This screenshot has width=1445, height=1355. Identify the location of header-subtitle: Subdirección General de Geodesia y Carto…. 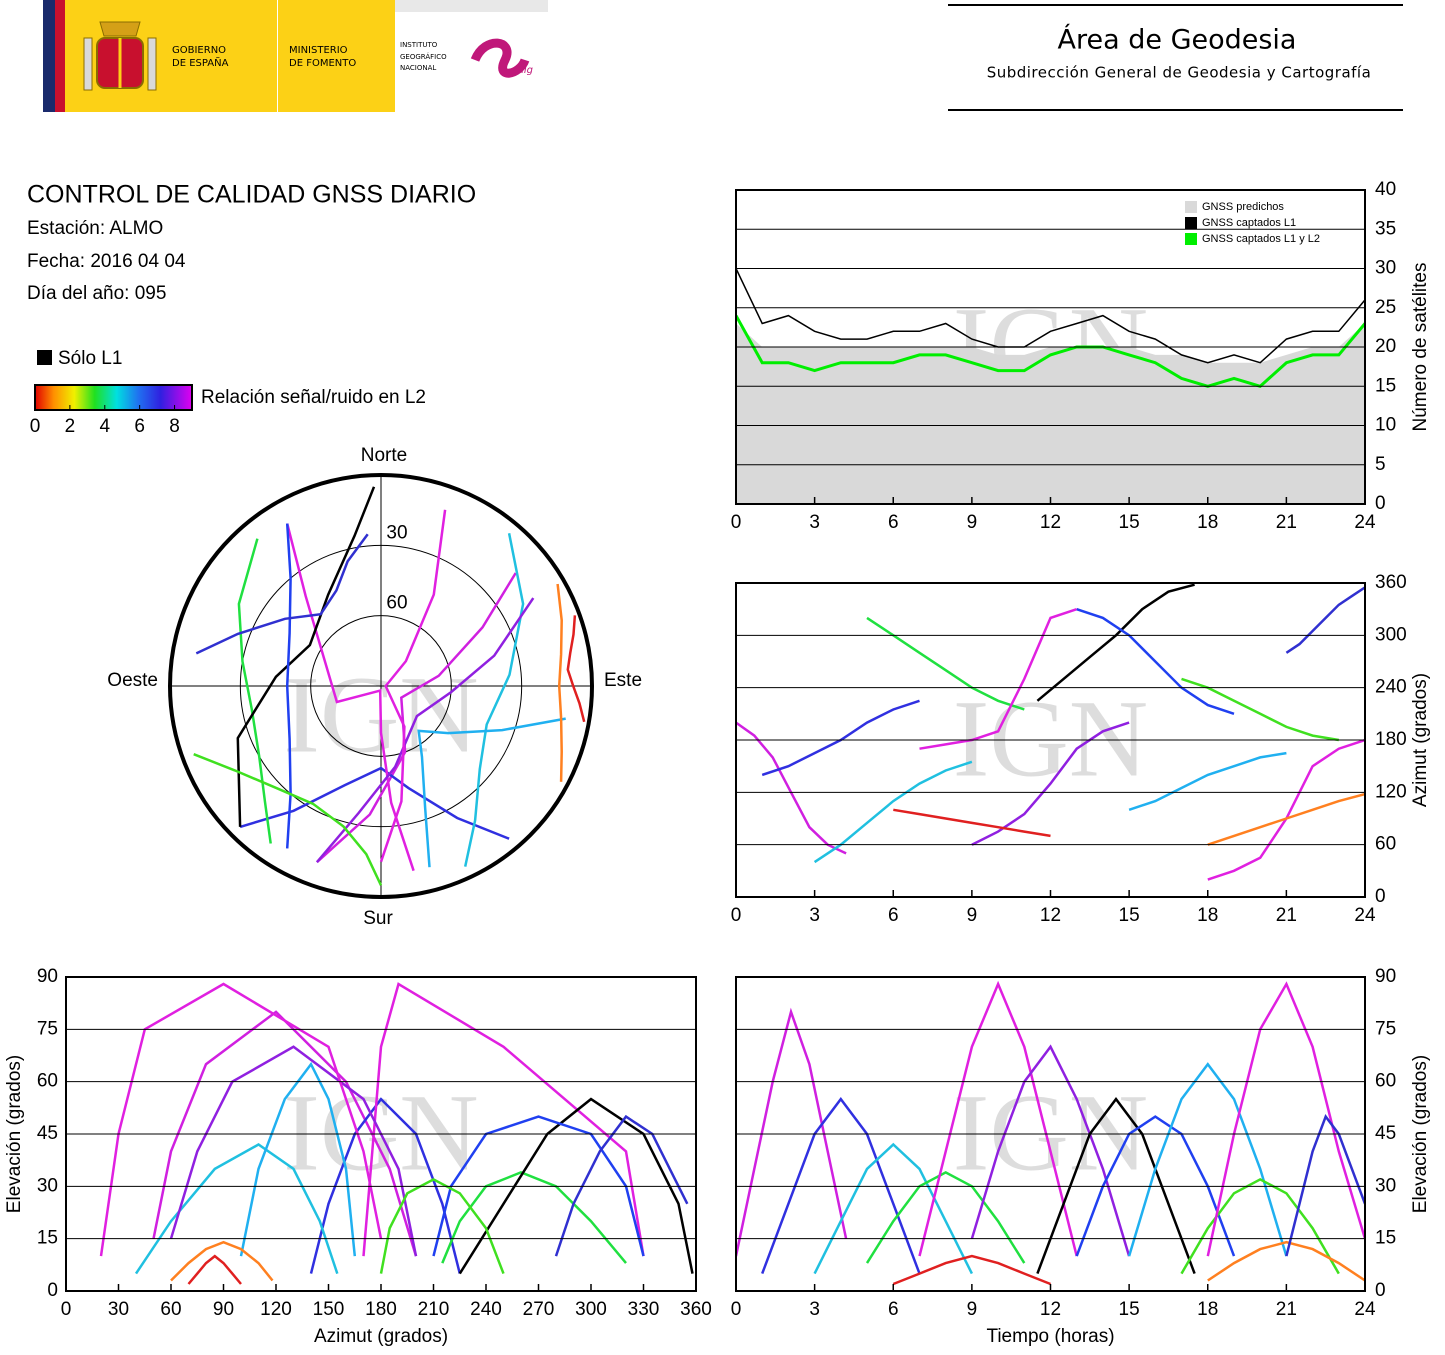
(1179, 73).